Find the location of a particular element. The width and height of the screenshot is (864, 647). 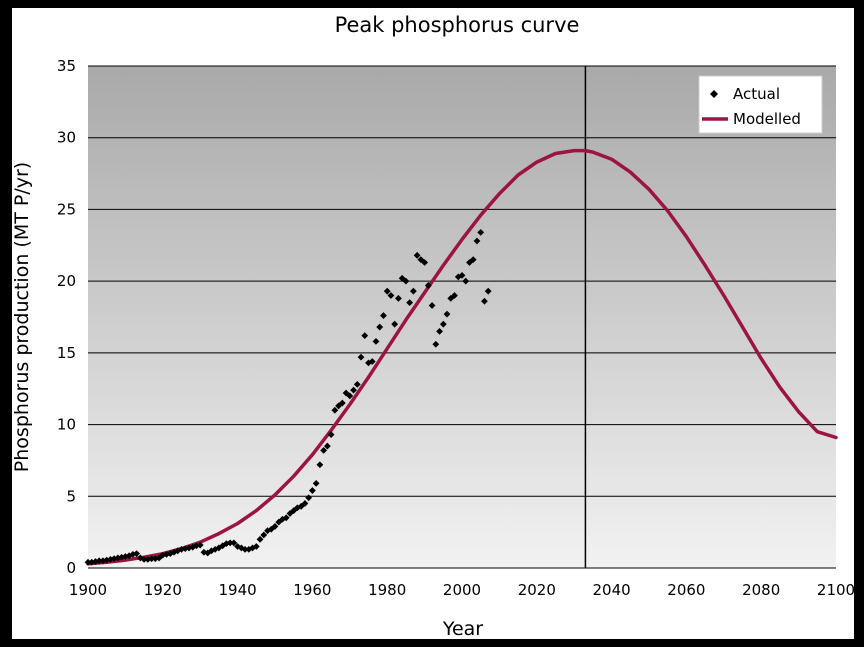

y-axis-title: Phosphorus production (MT P/yr) is located at coordinates (22, 317).